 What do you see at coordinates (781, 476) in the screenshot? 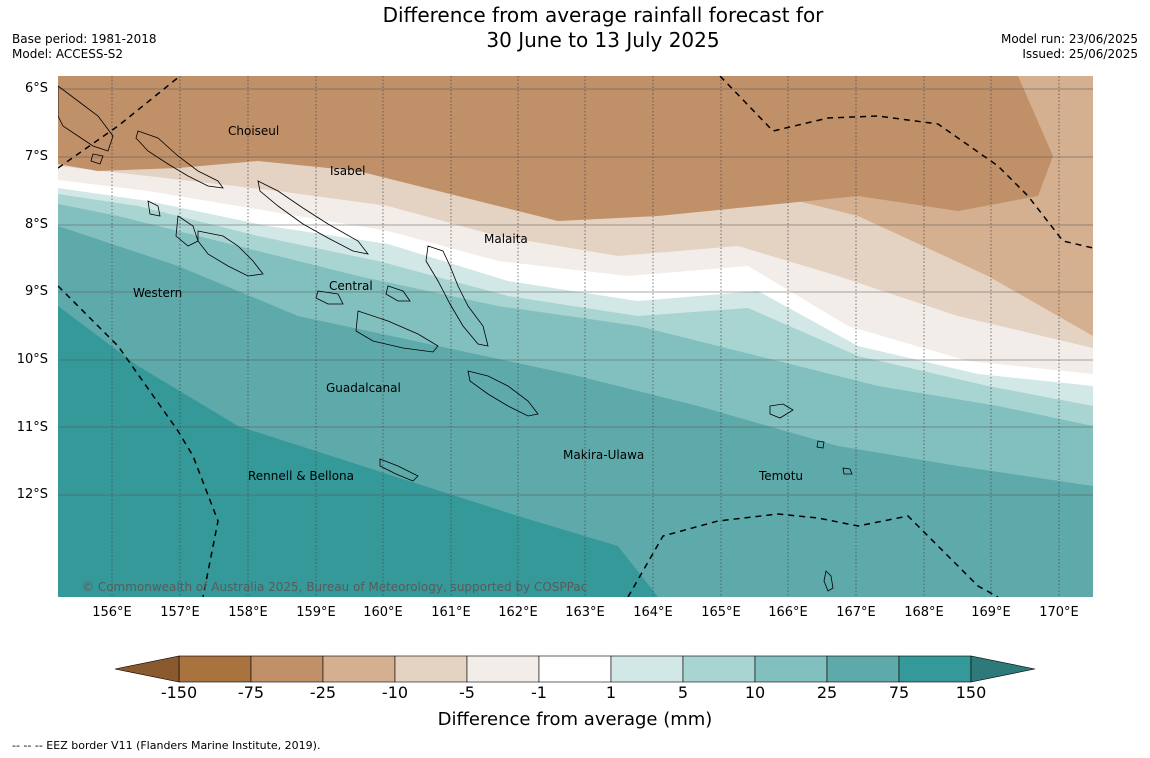
I see `label-temotu: Temotu` at bounding box center [781, 476].